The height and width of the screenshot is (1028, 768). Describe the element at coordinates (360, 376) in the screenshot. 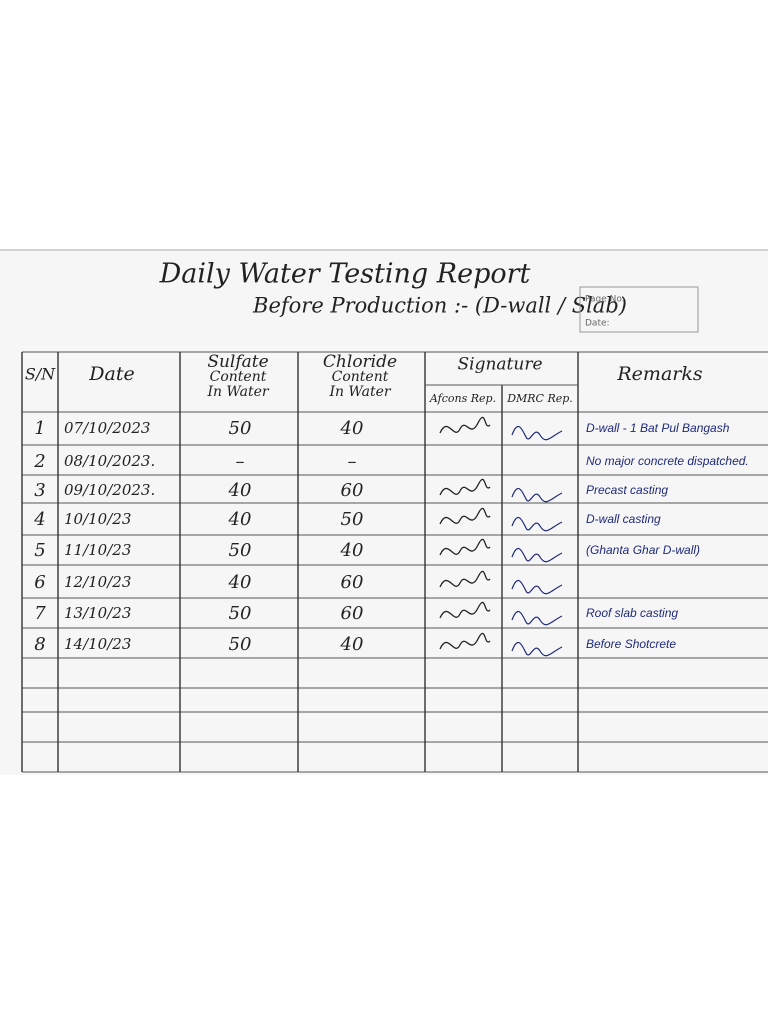

I see `column-header: Chloride Content In Water` at that location.